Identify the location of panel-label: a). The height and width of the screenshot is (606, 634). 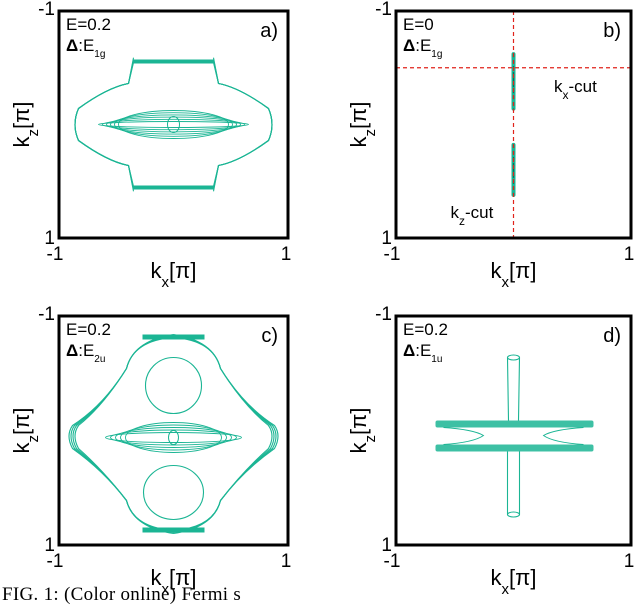
(269, 31).